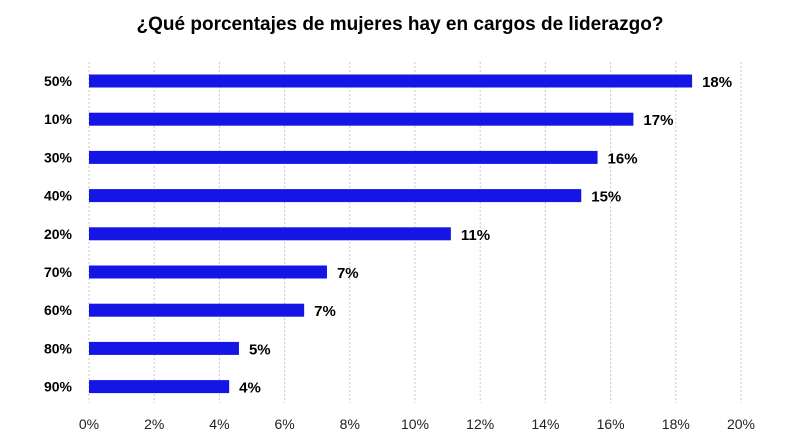  Describe the element at coordinates (611, 424) in the screenshot. I see `x-tick-label: 16%` at that location.